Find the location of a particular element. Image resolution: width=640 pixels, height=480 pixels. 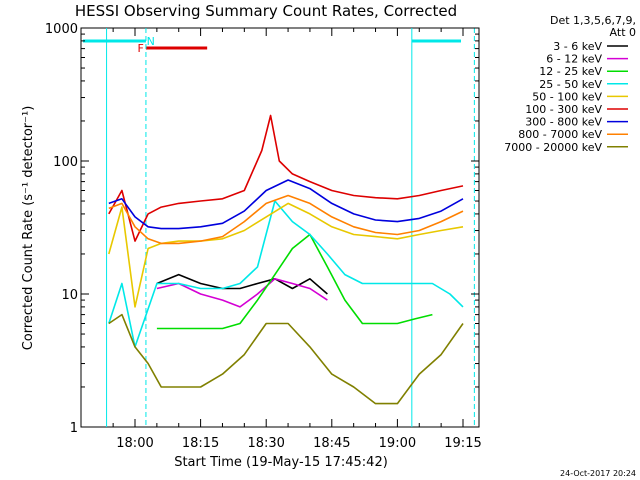

legend-label: 3 - 6 keV is located at coordinates (577, 46).